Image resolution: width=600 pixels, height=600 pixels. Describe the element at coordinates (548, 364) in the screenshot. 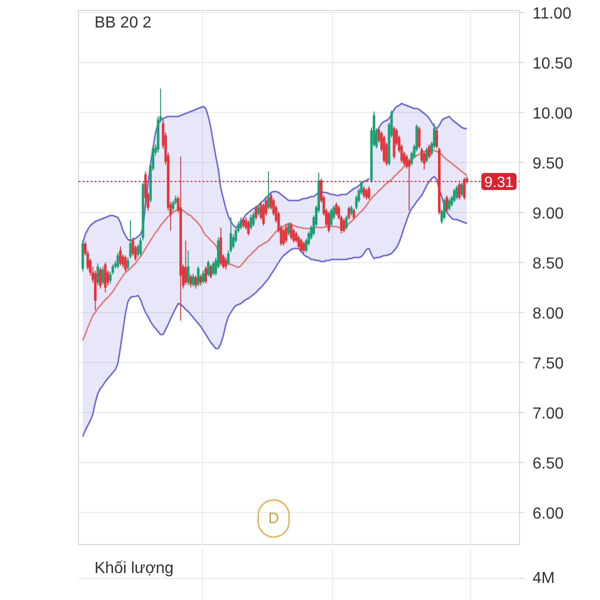

I see `y-tick-label: 7.50` at that location.